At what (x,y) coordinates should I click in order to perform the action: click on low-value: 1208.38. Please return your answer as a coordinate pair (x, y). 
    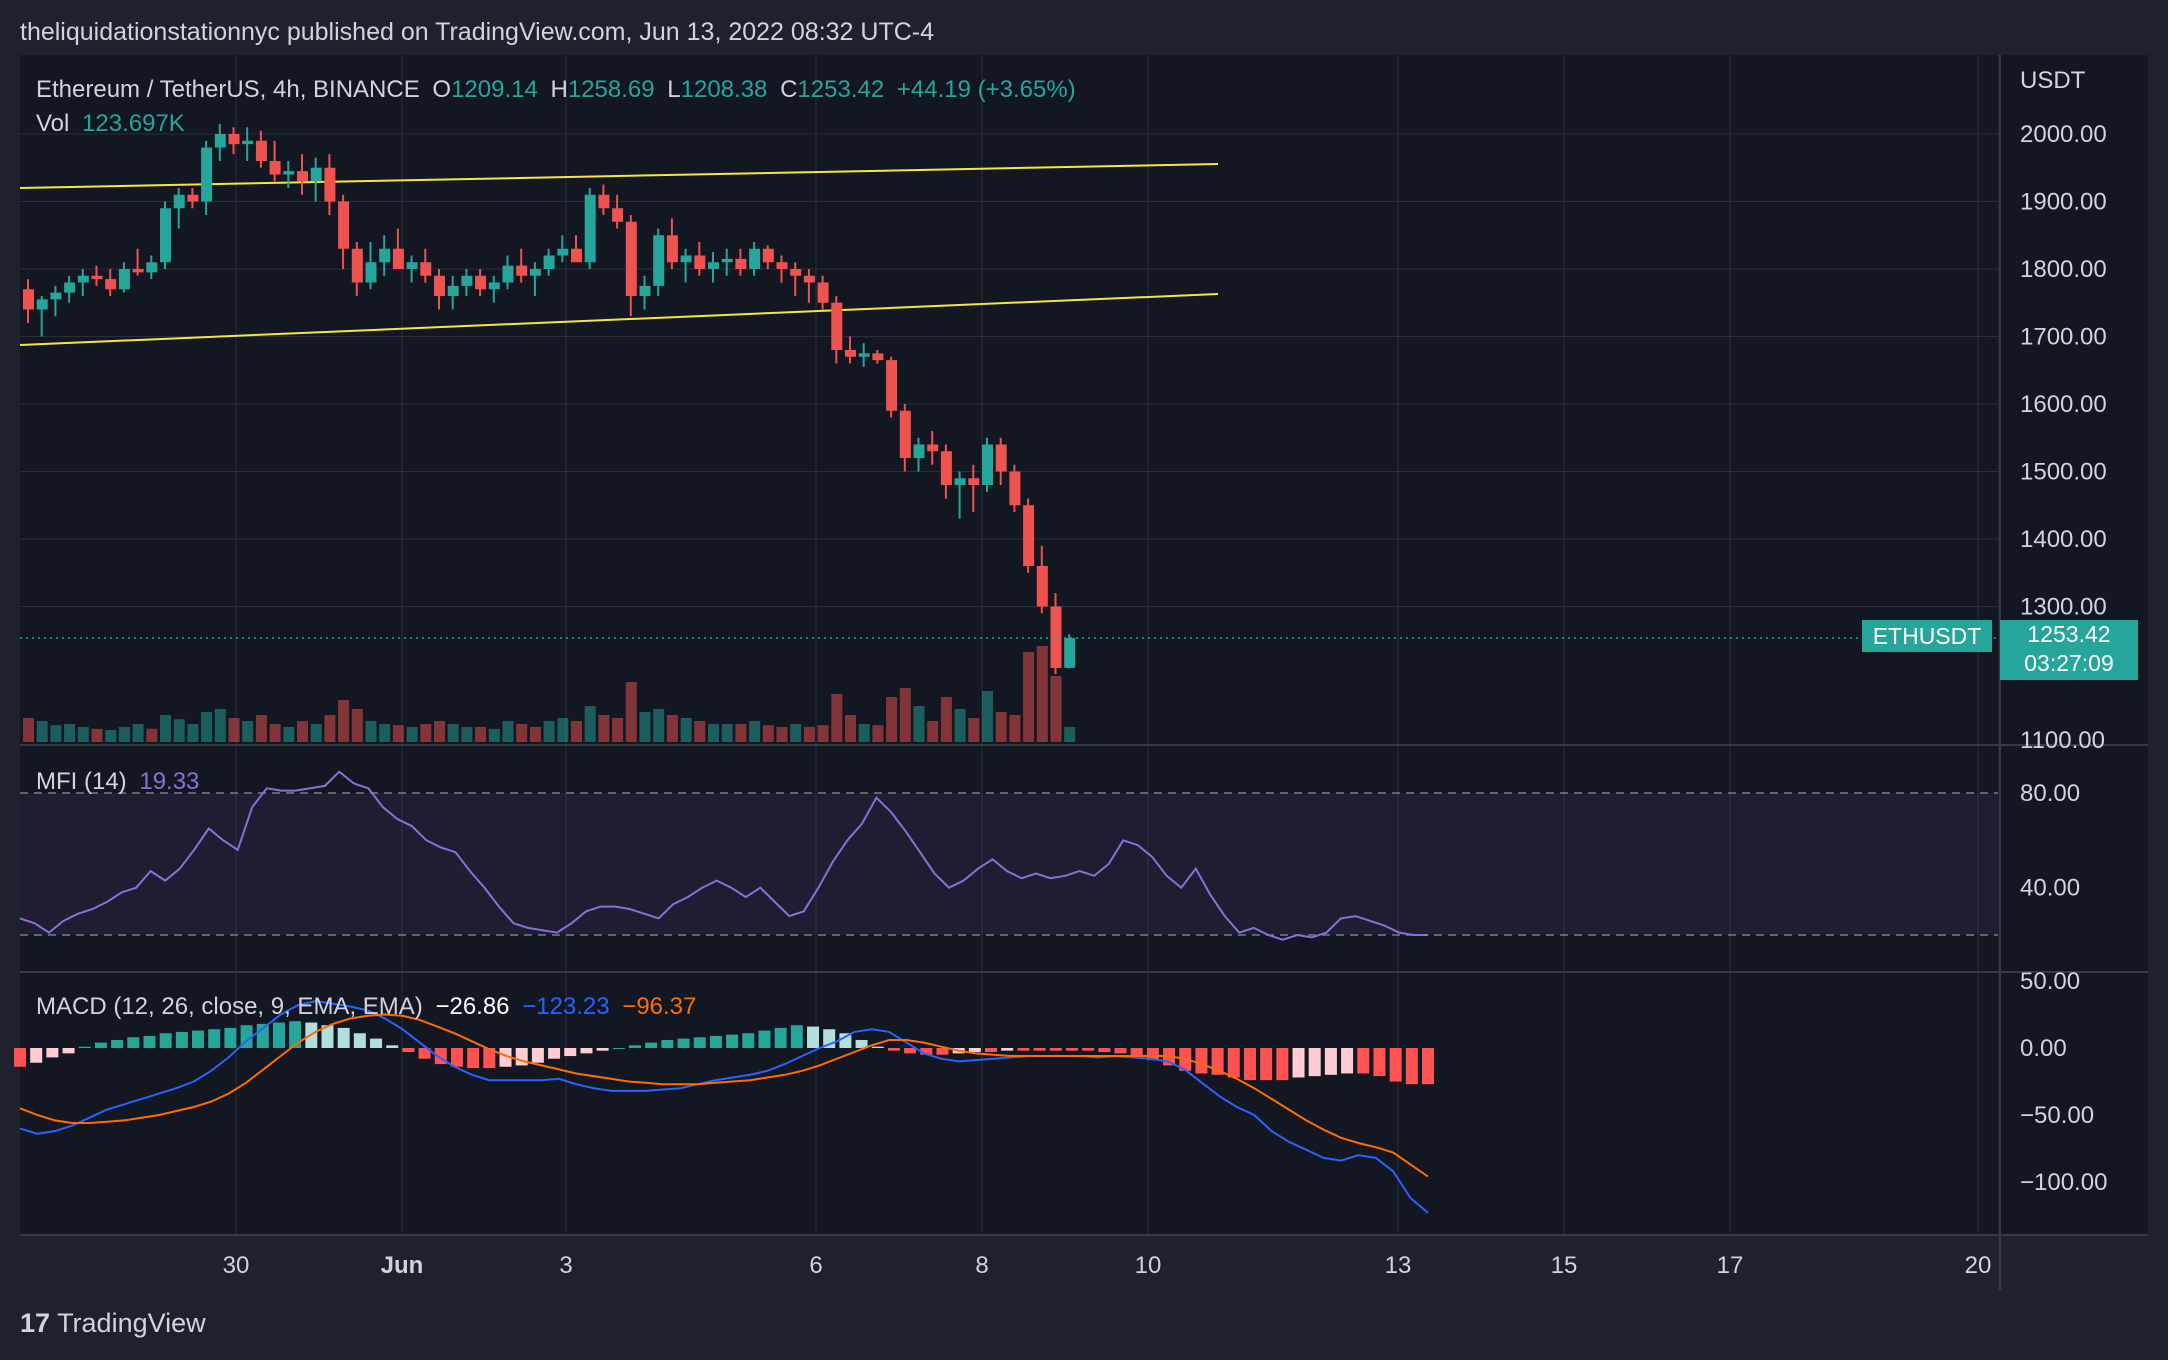
    Looking at the image, I should click on (724, 89).